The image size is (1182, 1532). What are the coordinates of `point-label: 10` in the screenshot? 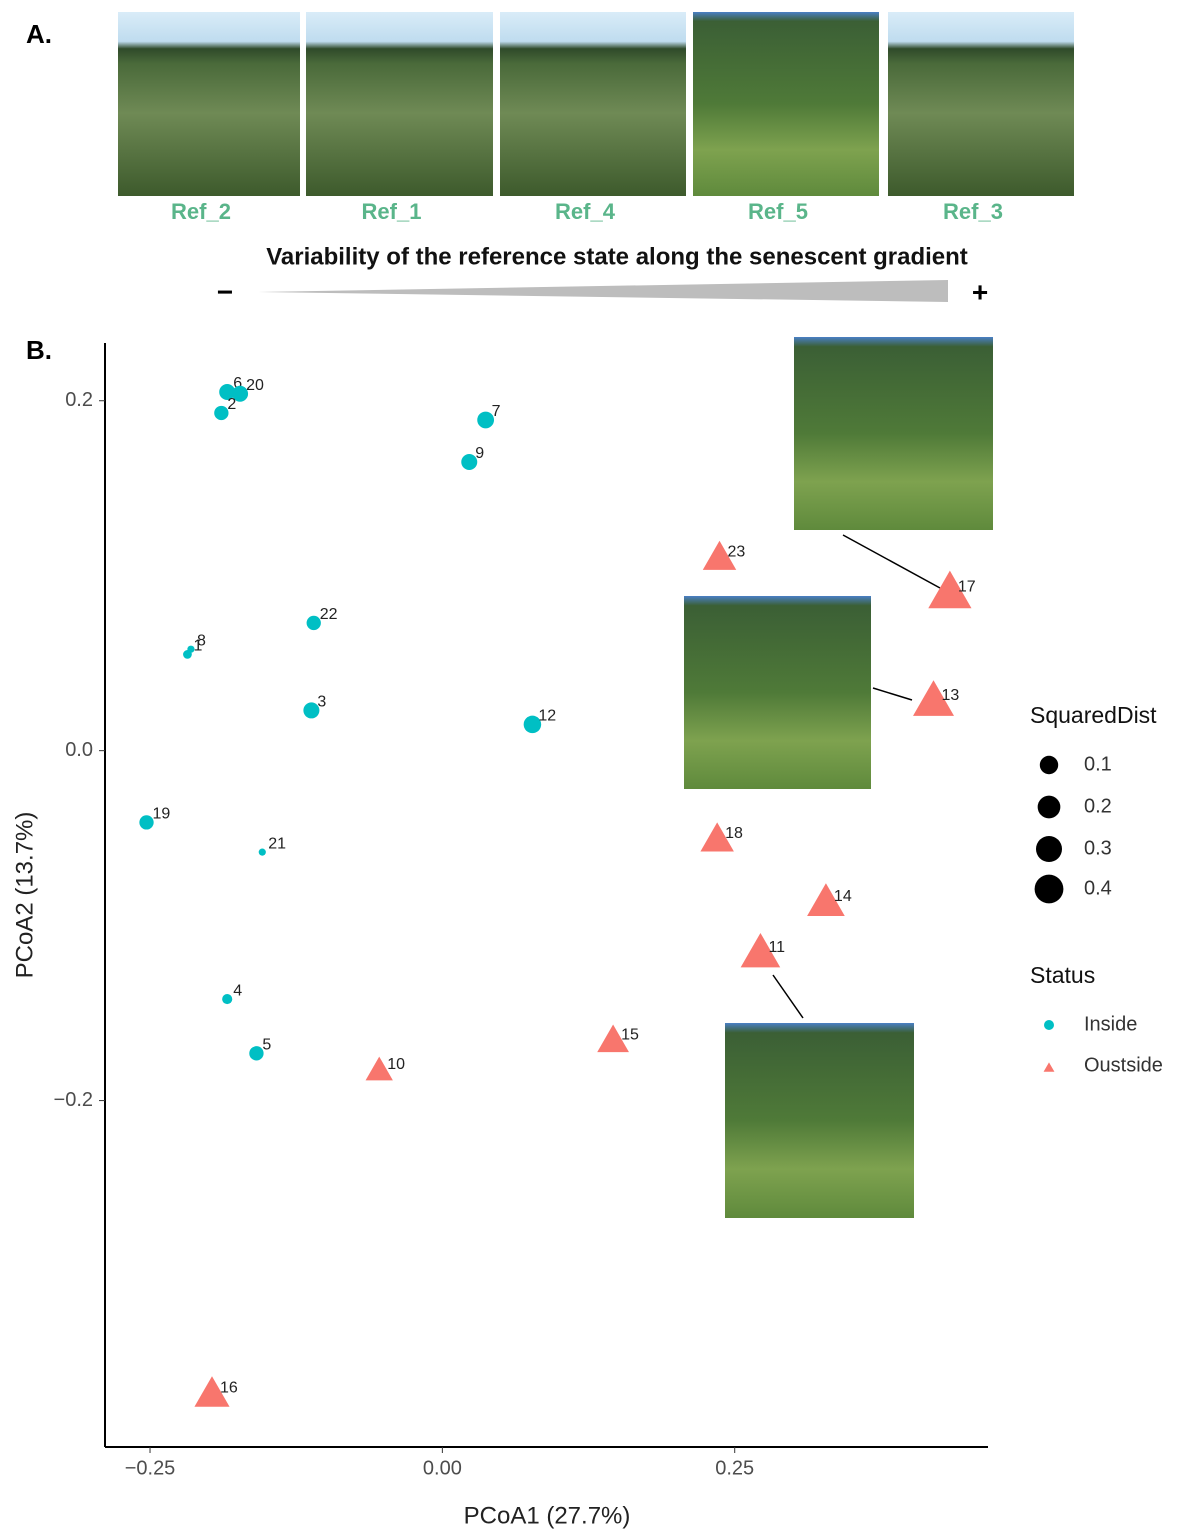 It's located at (396, 1064).